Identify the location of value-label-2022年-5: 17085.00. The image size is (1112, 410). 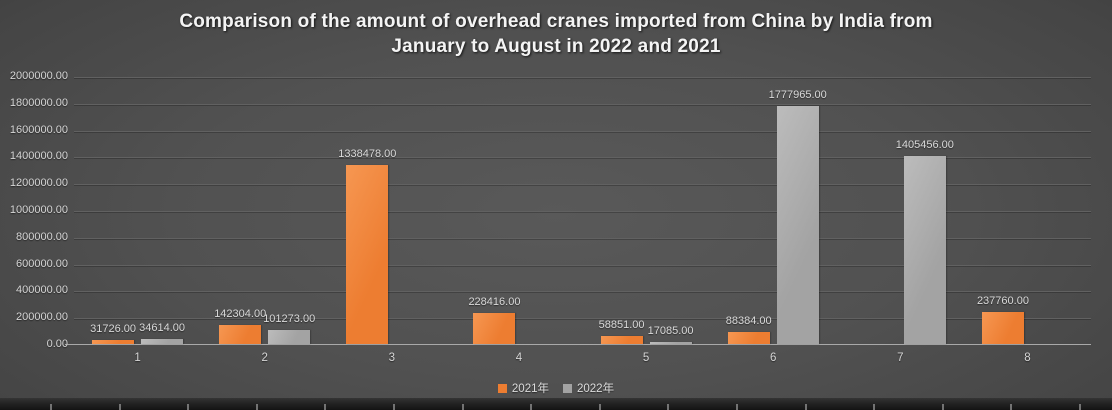
(670, 330).